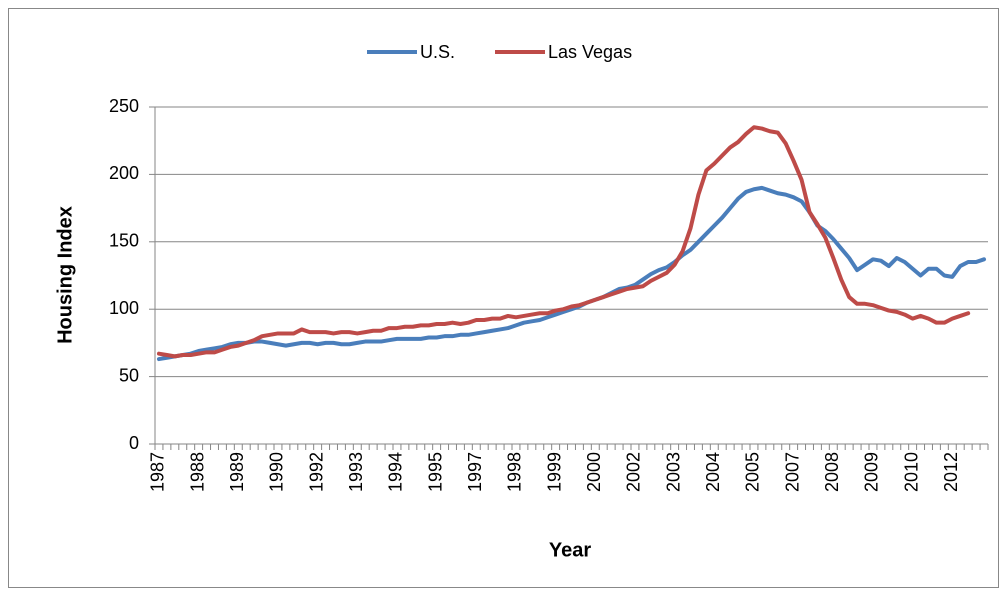  Describe the element at coordinates (124, 308) in the screenshot. I see `y-tick-label: 100` at that location.